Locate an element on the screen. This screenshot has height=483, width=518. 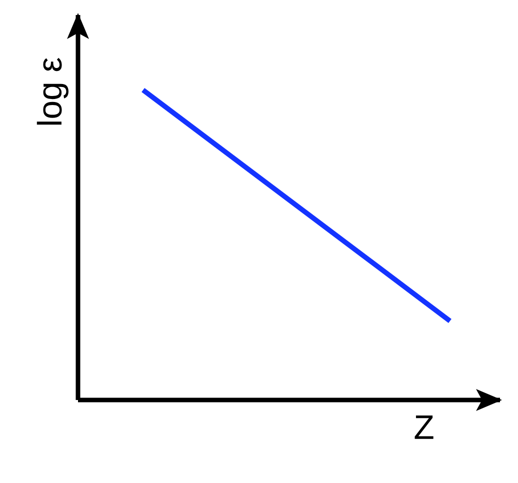
x-axis-title: Z is located at coordinates (424, 427).